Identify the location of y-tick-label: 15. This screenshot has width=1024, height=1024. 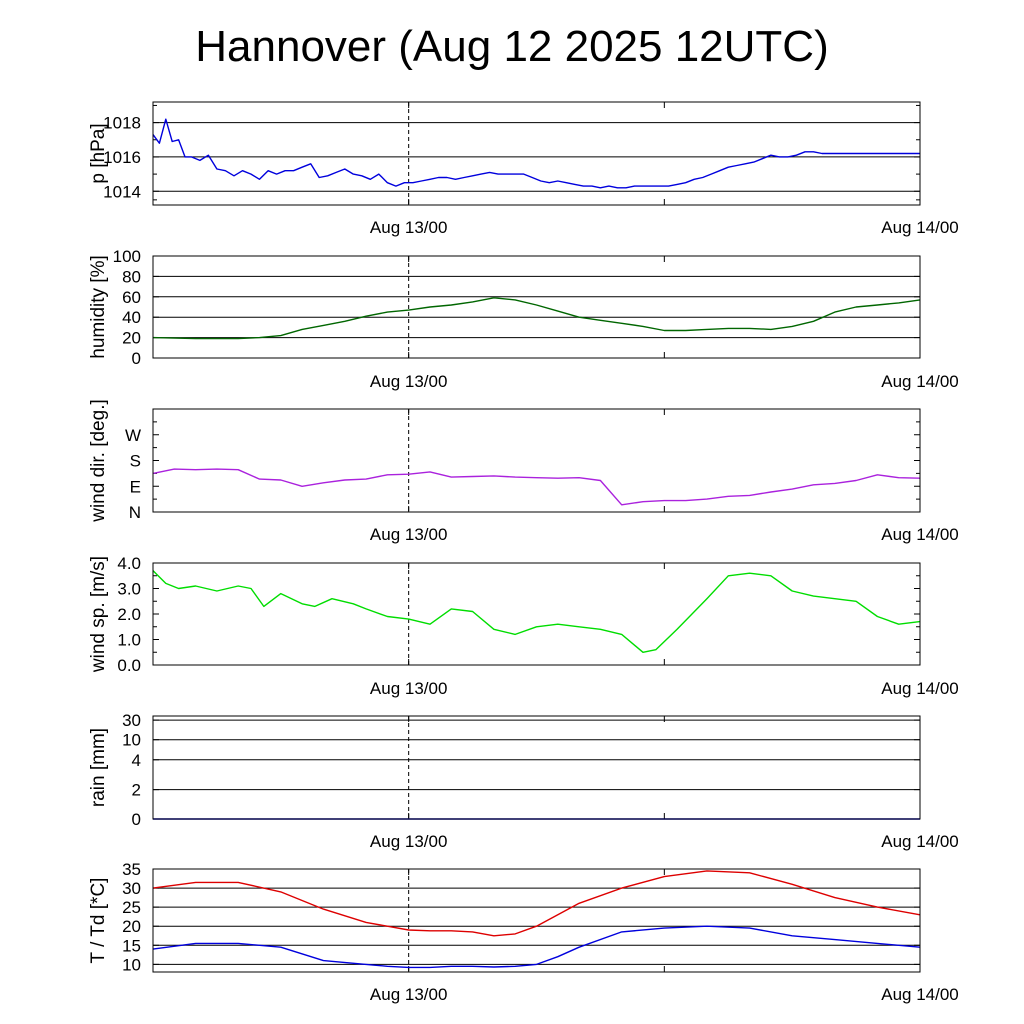
(131, 945).